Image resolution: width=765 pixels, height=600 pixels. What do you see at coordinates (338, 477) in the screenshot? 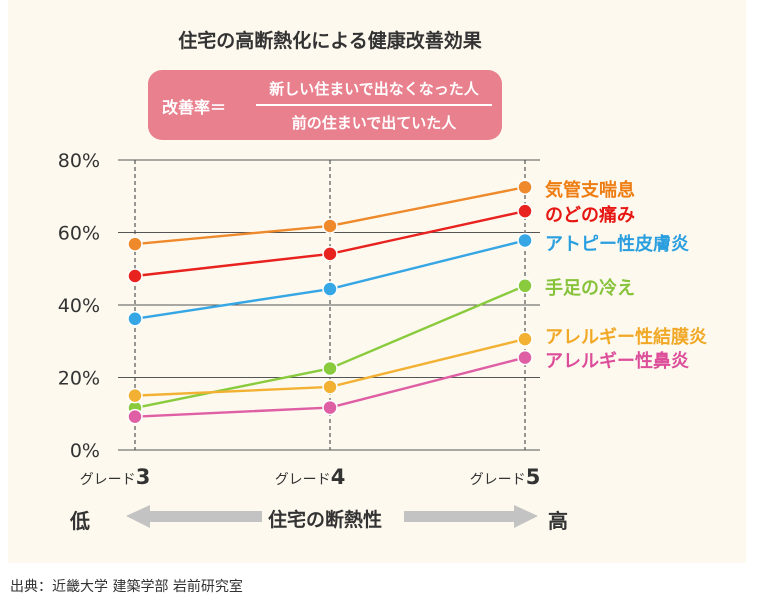
I see `x-tick-number: 4` at bounding box center [338, 477].